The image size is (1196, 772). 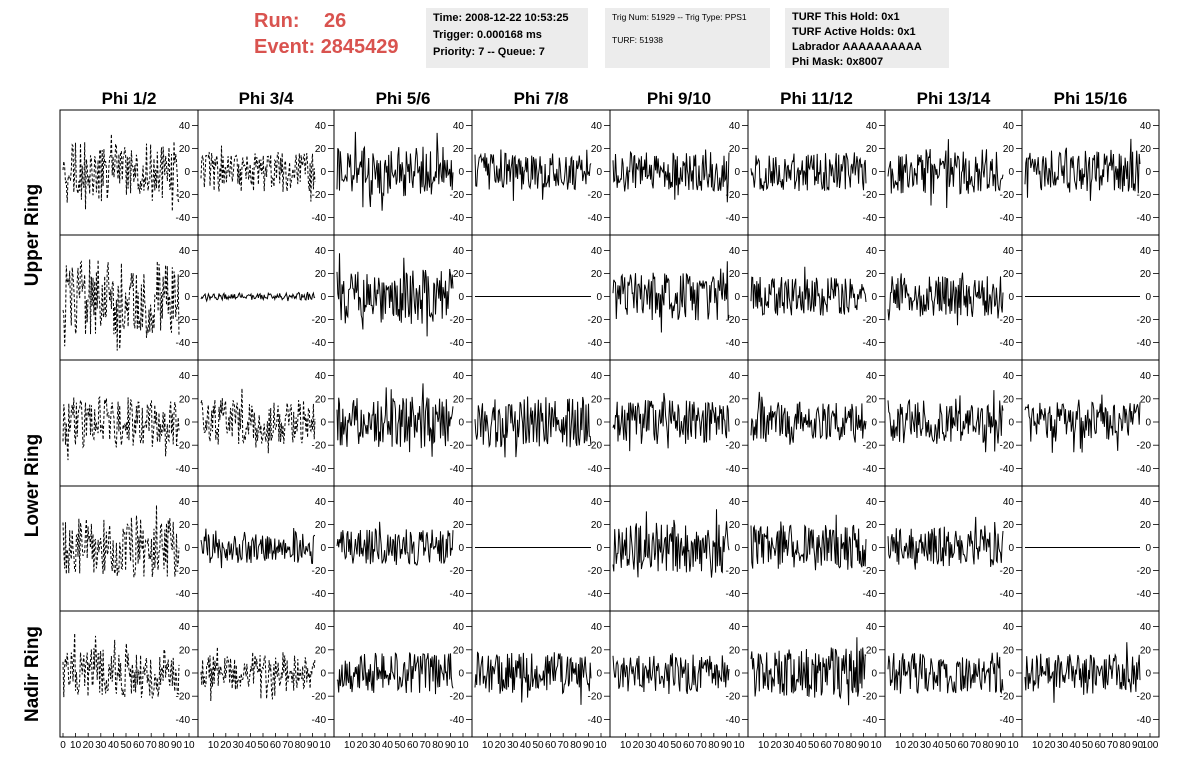 I want to click on event-label: Event:, so click(x=285, y=47).